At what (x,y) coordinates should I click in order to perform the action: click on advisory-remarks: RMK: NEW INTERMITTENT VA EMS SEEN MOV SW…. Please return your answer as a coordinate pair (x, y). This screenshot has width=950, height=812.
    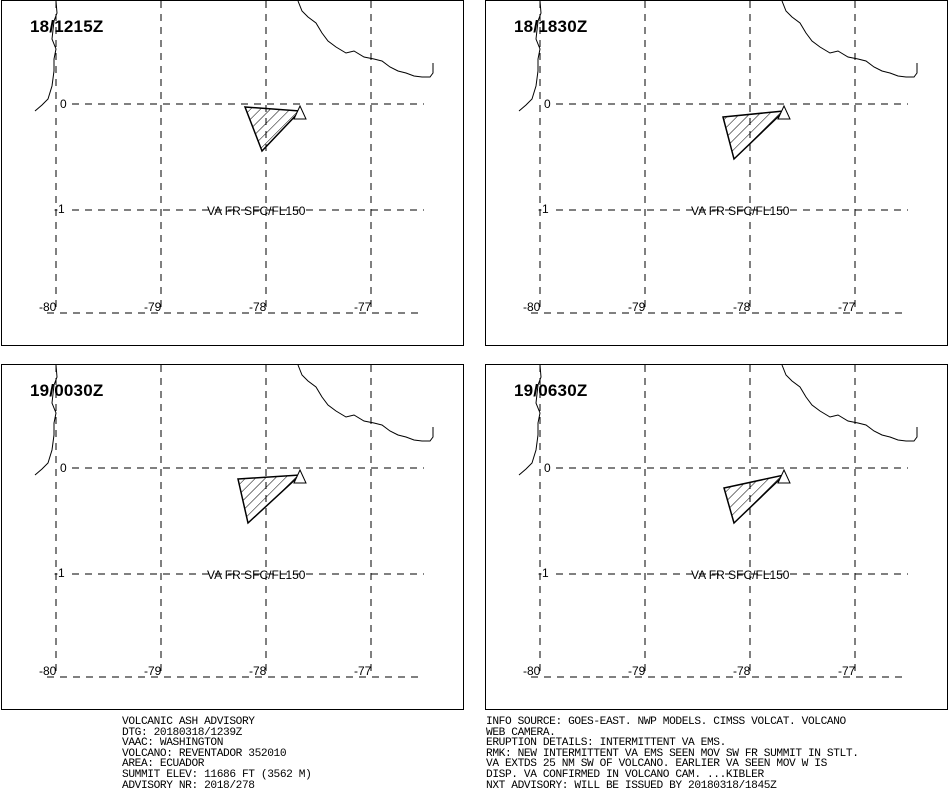
    Looking at the image, I should click on (672, 753).